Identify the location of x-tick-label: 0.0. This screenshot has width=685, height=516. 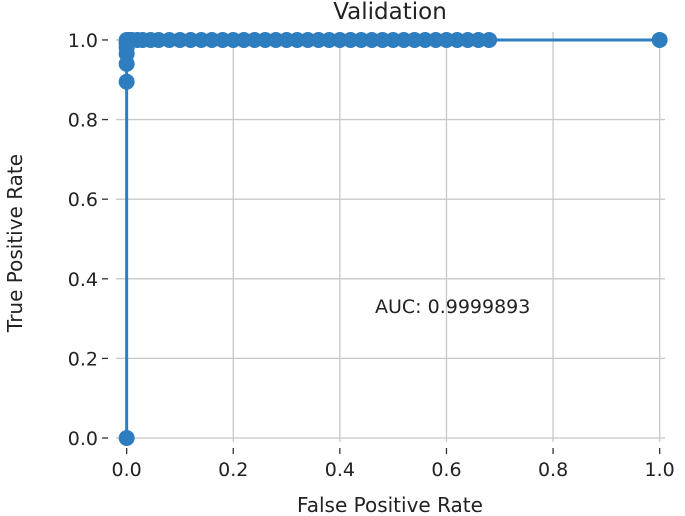
(127, 470).